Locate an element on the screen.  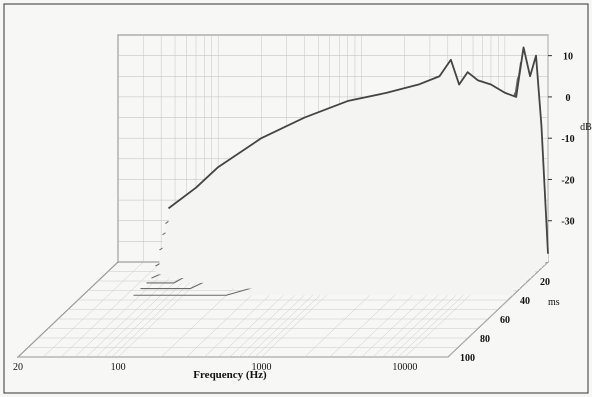
x-axis-label: Frequency (Hz) is located at coordinates (230, 375).